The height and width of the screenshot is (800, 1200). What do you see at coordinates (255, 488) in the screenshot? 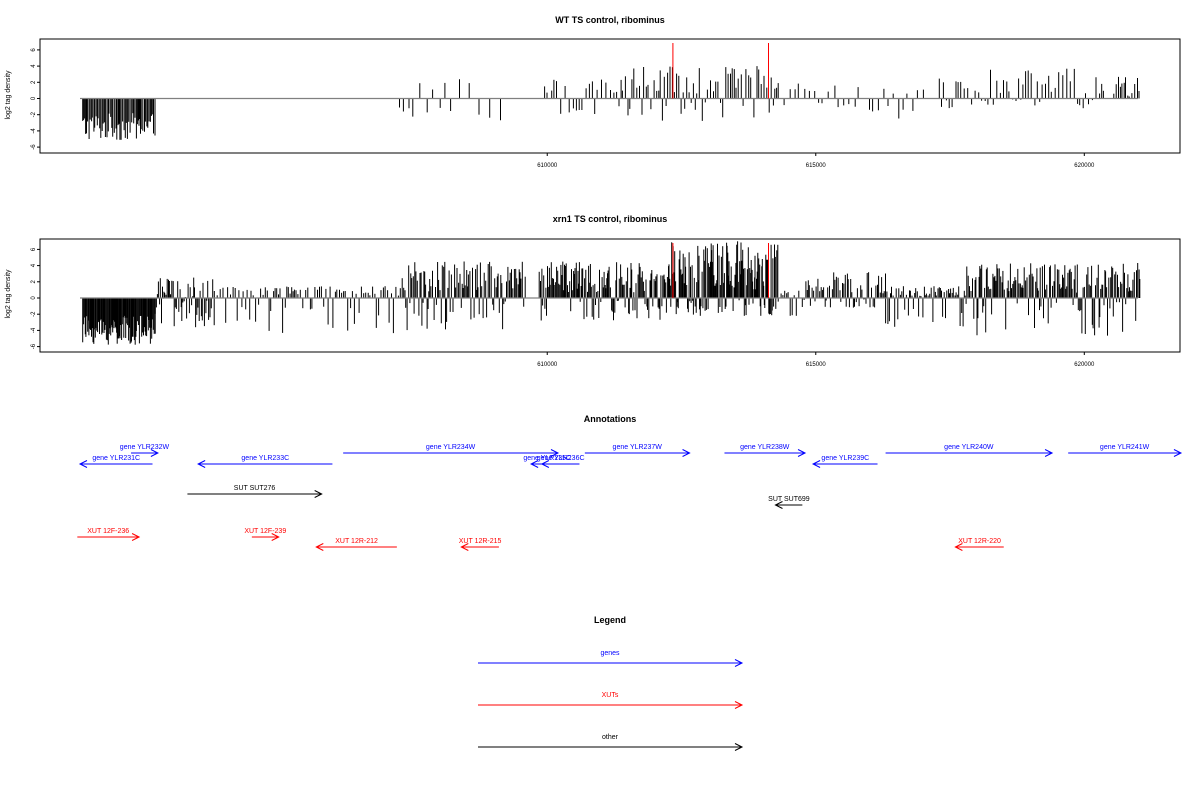
I see `annotation-label: SUT SUT276` at bounding box center [255, 488].